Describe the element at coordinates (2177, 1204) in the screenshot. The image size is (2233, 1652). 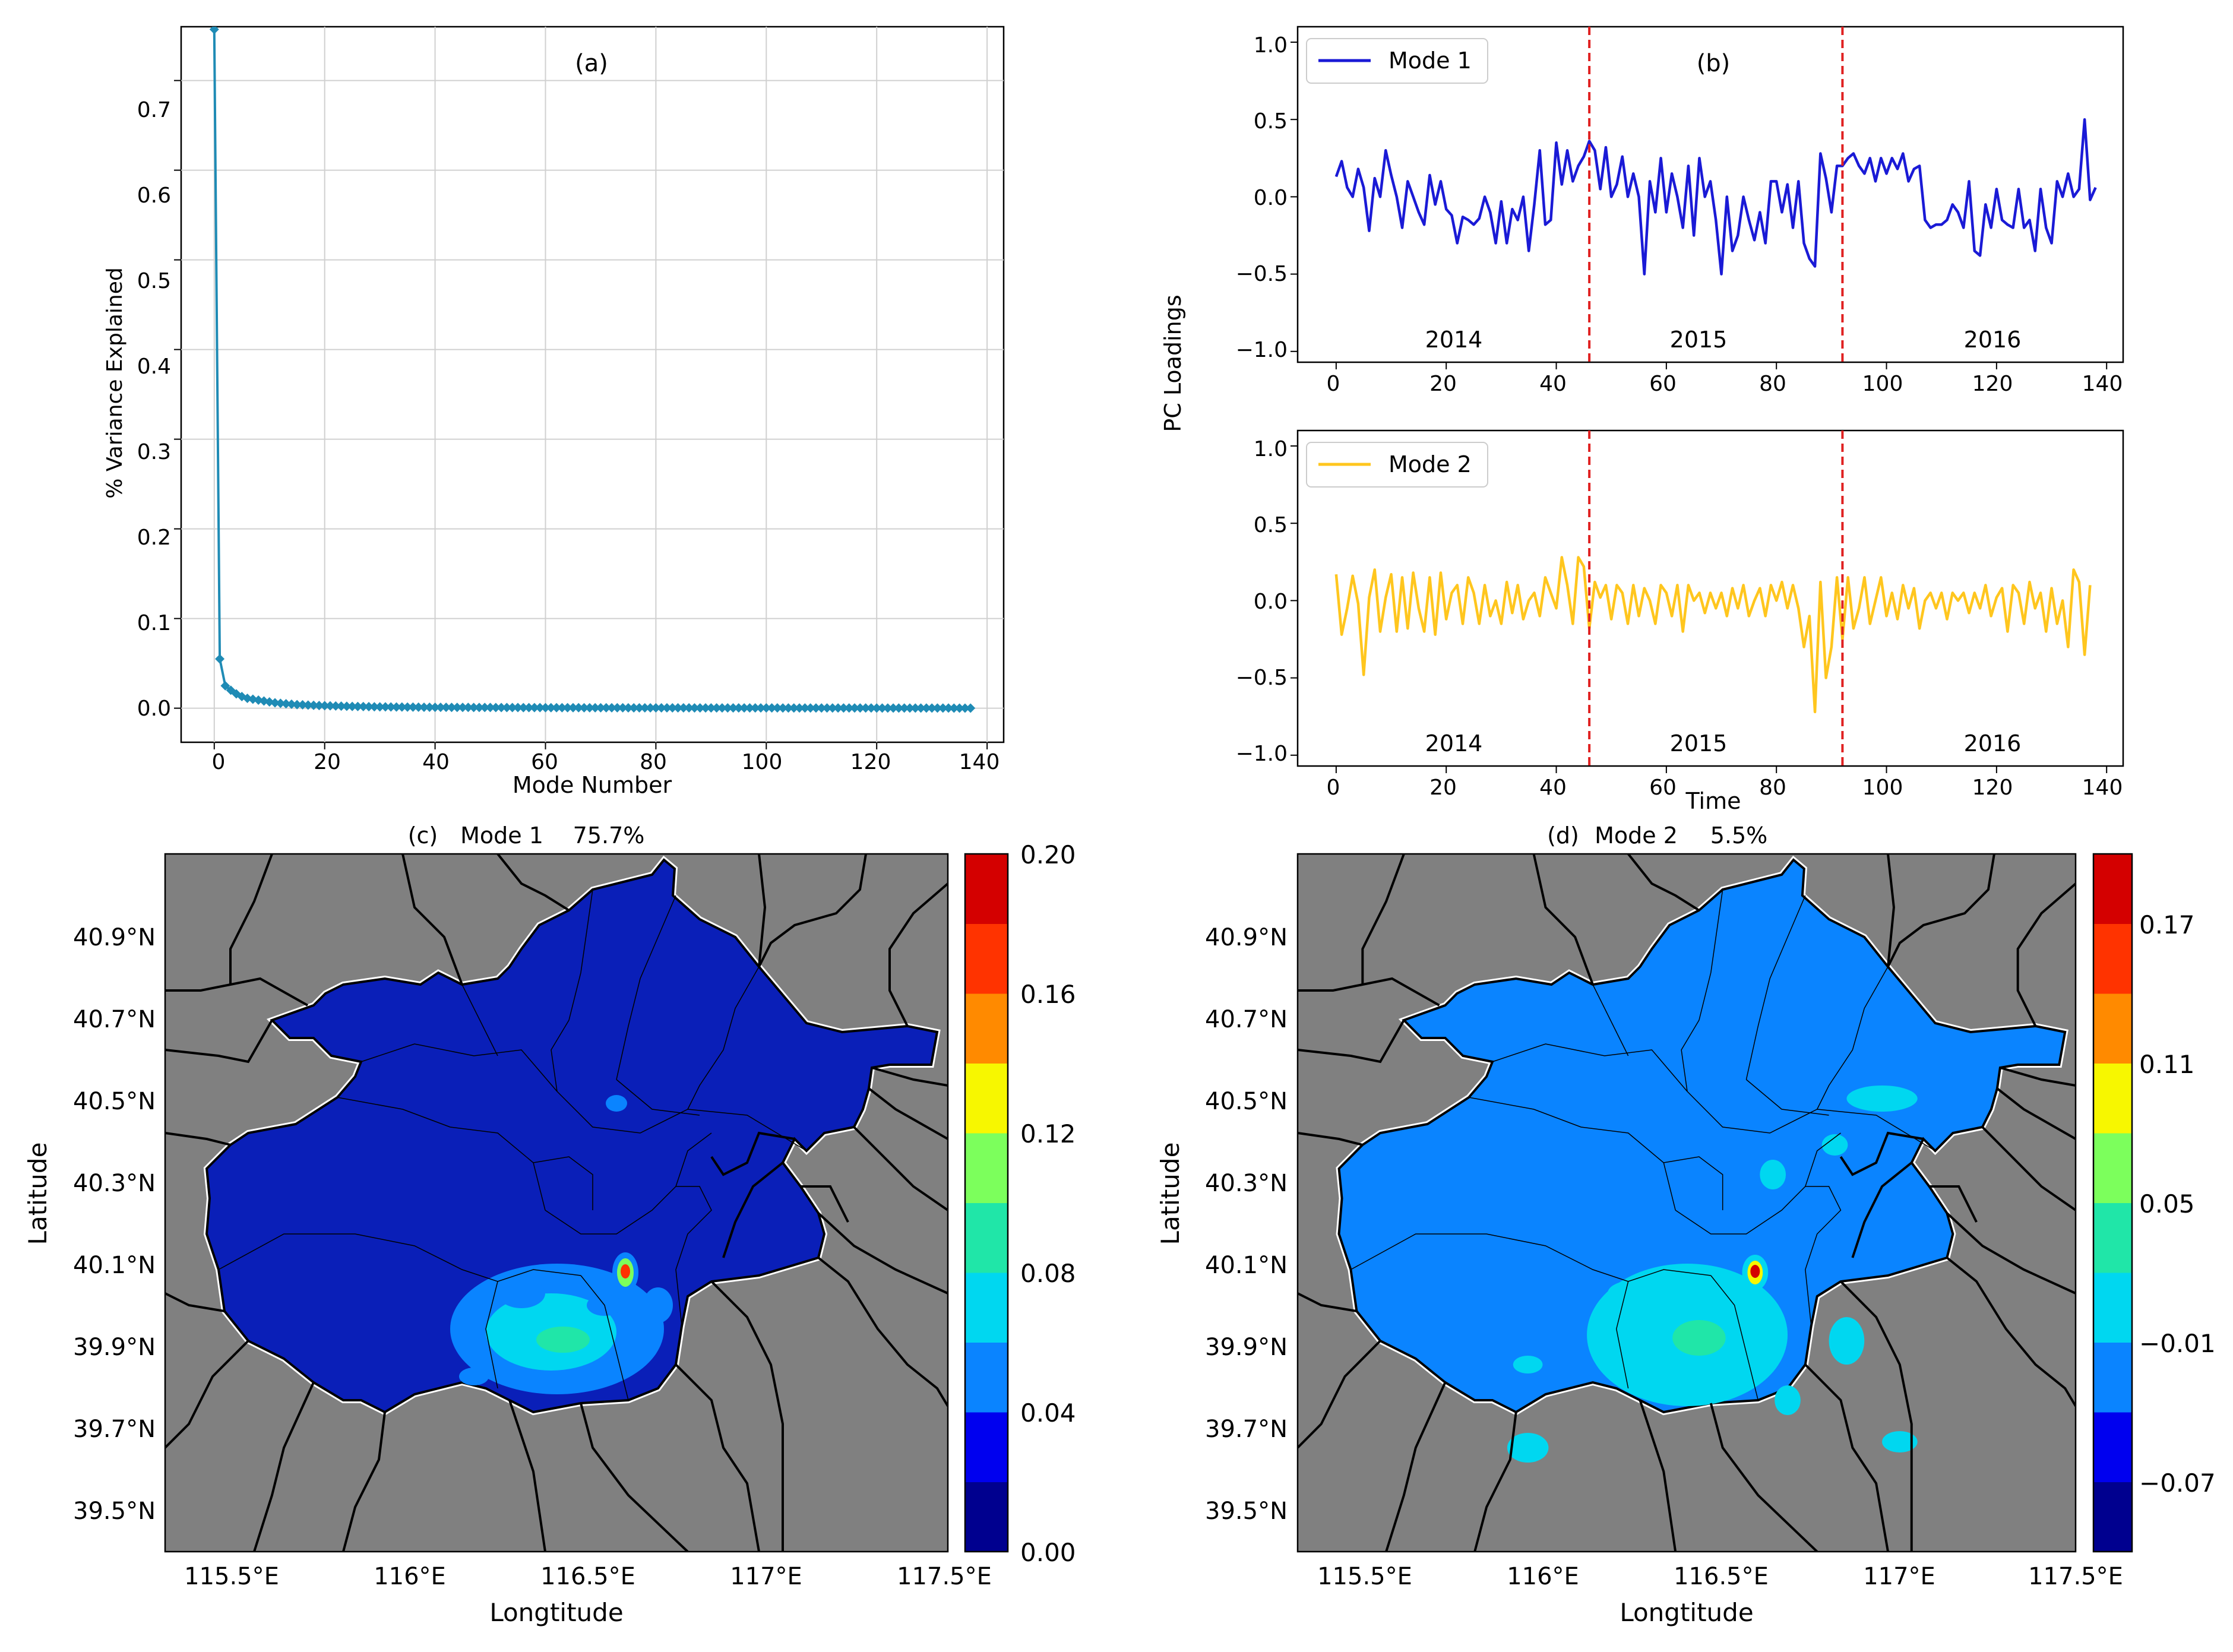
I see `colorbar-d-ticks: 0.17 0.11 0.05 −0.01 −0.07` at that location.